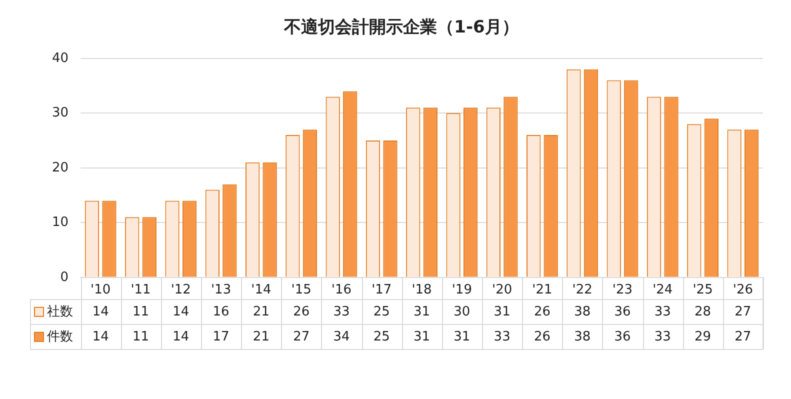 This screenshot has height=399, width=791. What do you see at coordinates (401, 28) in the screenshot?
I see `chart-title: 不適切会計開示企業（1-6月）` at bounding box center [401, 28].